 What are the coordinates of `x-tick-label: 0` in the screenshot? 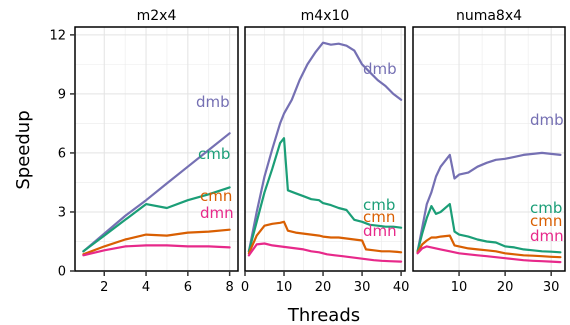 It's located at (245, 287).